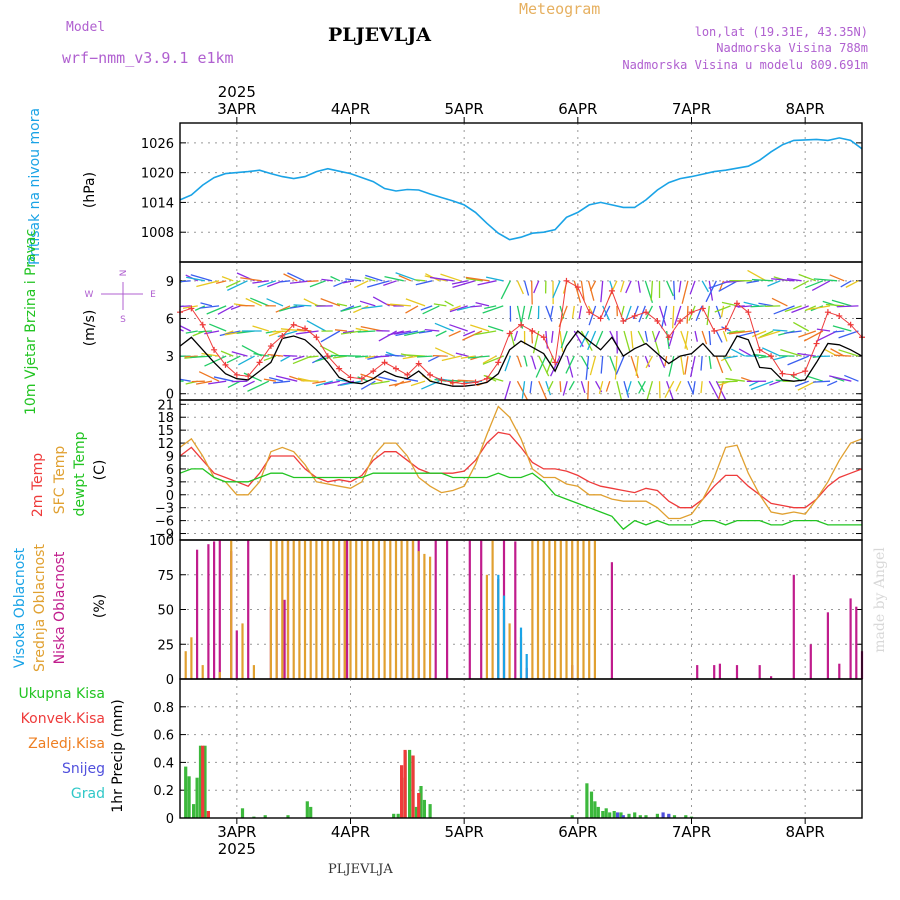  I want to click on compass-e: E, so click(153, 295).